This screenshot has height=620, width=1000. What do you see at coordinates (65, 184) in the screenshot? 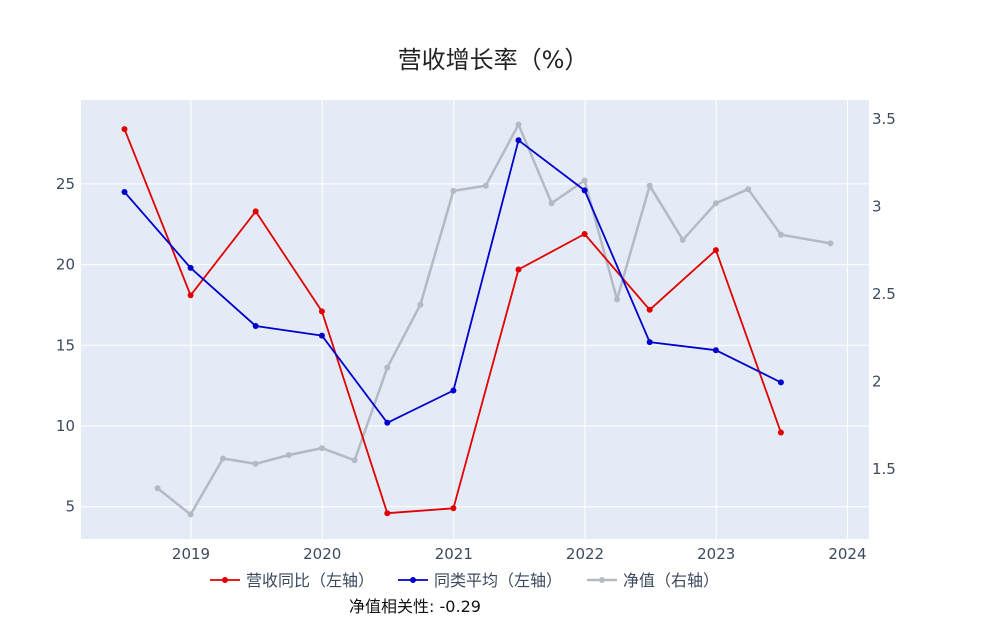
I see `y-left-tick-label: 25` at bounding box center [65, 184].